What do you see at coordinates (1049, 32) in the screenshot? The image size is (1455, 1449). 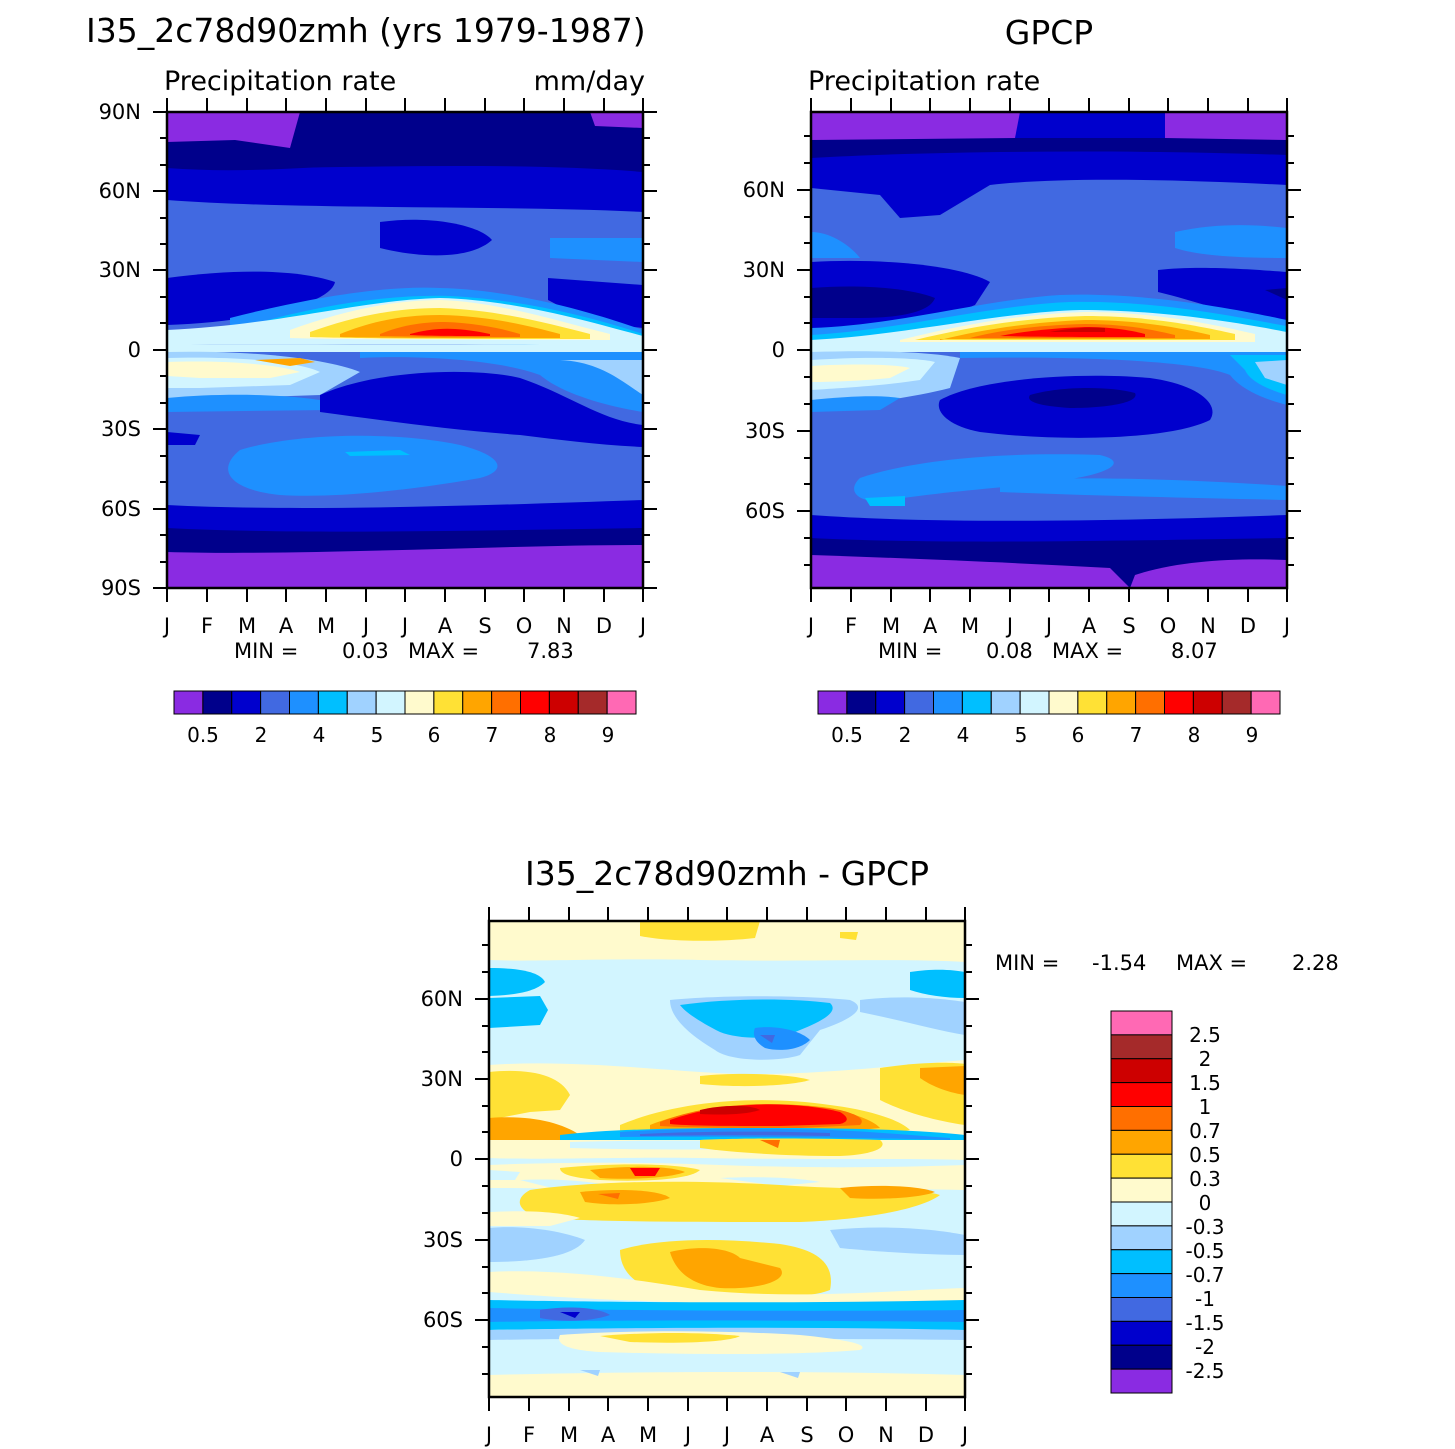 I see `panel-gpcp-title: GPCP` at bounding box center [1049, 32].